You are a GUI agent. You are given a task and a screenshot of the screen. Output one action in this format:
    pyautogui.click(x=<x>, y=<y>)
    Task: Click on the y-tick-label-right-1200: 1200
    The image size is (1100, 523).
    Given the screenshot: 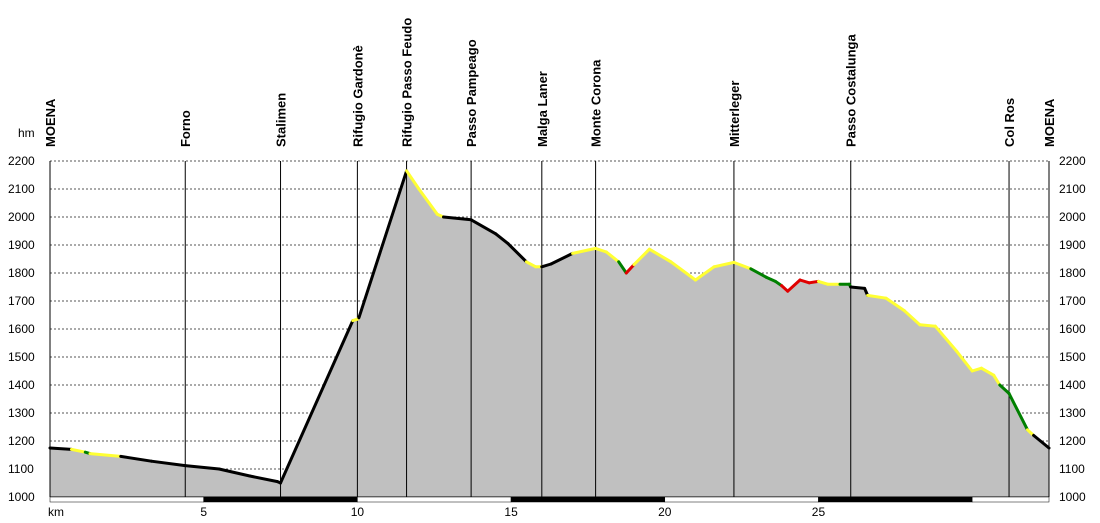 What is the action you would take?
    pyautogui.click(x=1072, y=441)
    